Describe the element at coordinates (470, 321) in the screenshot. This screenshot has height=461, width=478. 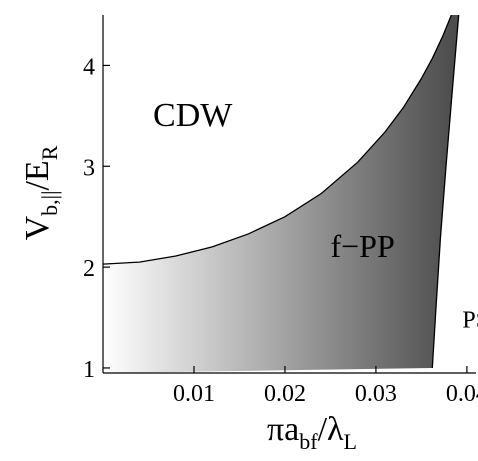
I see `region-label-ps: PS` at that location.